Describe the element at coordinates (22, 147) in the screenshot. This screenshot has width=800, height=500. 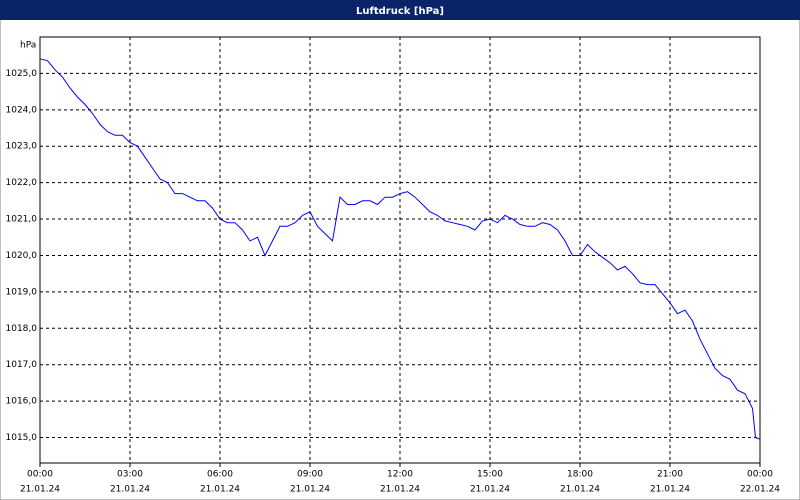
I see `y-tick-label: 1023,0` at that location.